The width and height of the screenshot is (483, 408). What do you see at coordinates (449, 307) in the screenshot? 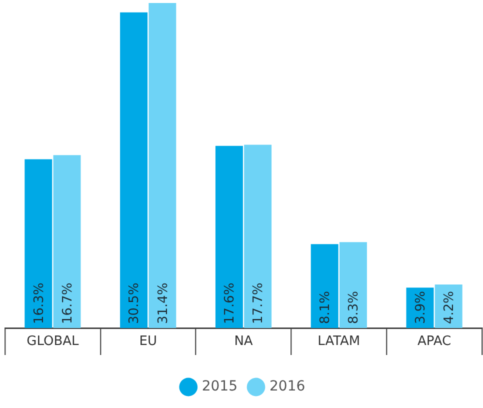
I see `data-label: 4.2%` at bounding box center [449, 307].